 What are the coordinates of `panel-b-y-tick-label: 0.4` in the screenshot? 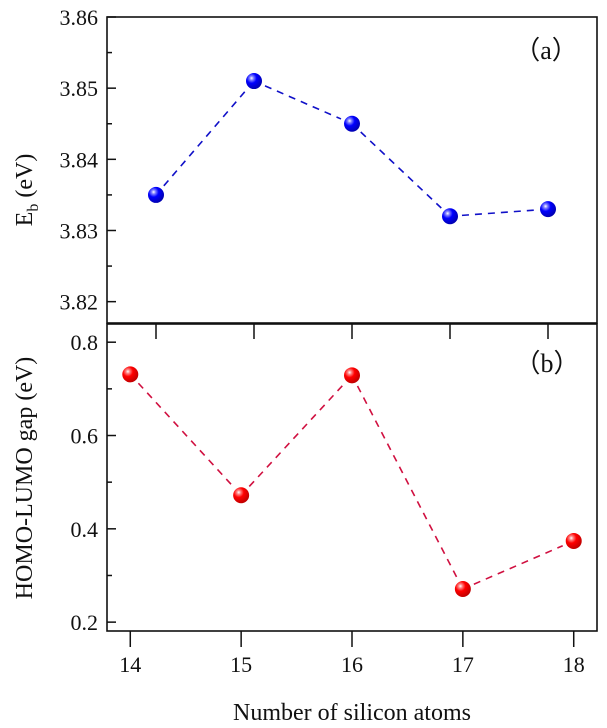 It's located at (85, 529).